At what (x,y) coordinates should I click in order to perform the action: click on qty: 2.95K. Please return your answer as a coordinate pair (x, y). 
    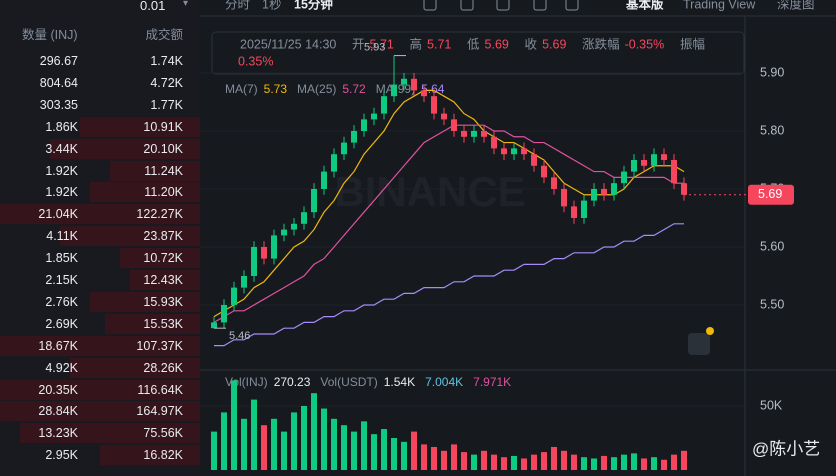
    Looking at the image, I should click on (61, 455).